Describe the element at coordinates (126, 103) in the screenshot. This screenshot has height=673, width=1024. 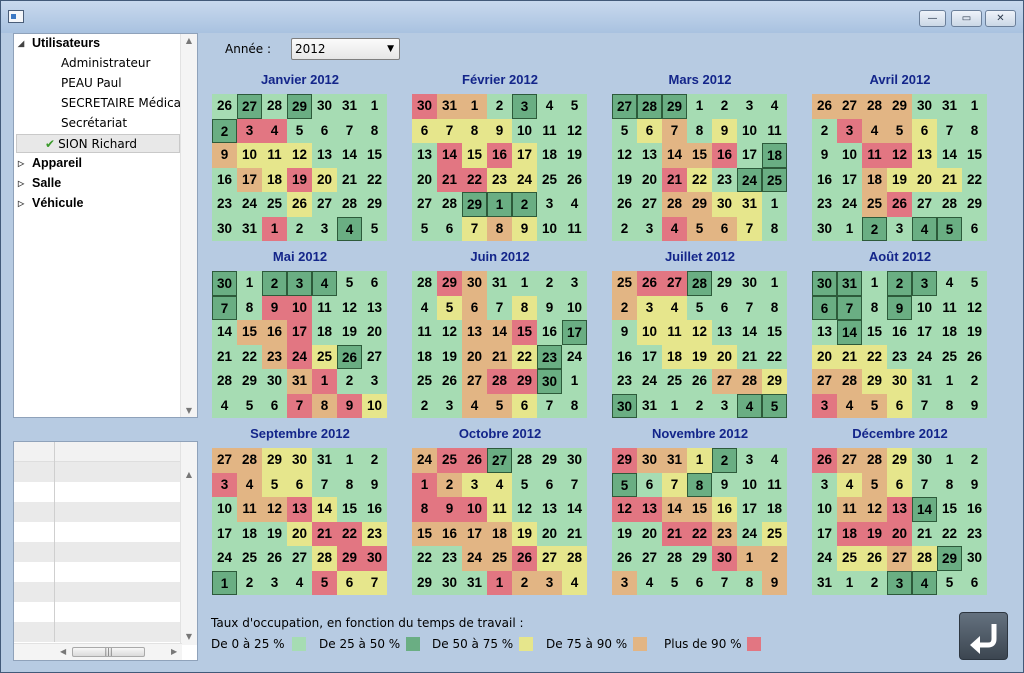
I see `tree-item-secretaire-medicale: SECRETAIRE Médicale` at that location.